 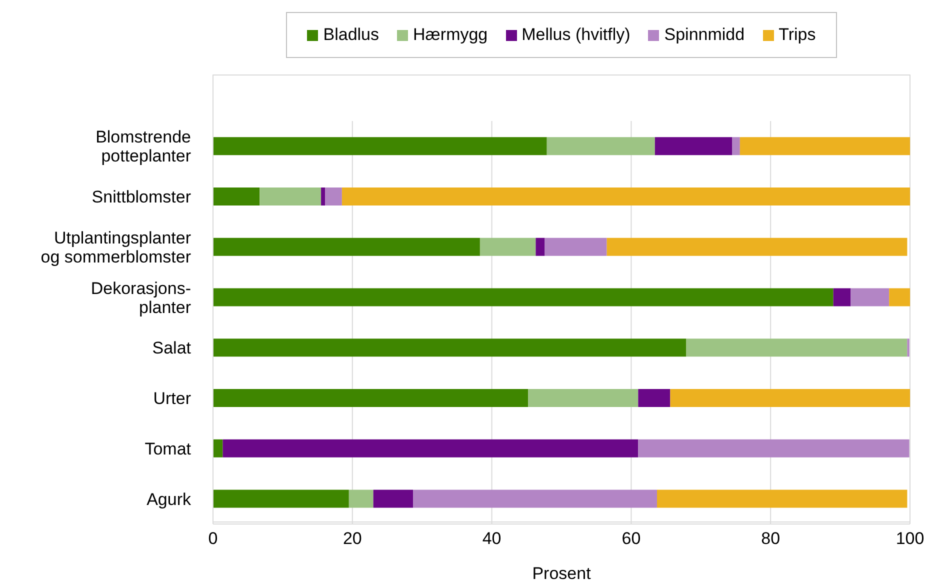 I want to click on legend-label: Trips, so click(x=797, y=35).